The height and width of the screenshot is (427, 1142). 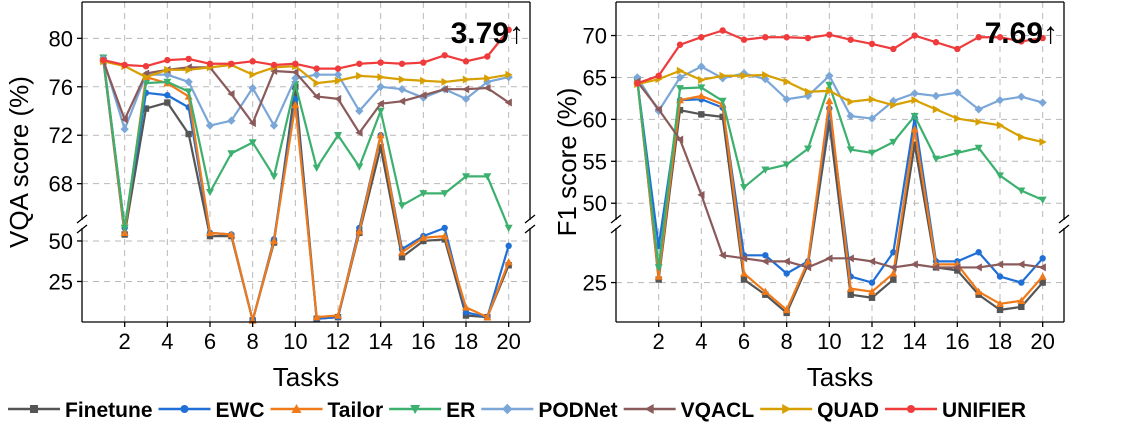 What do you see at coordinates (82, 229) in the screenshot?
I see `axis-break-mark` at bounding box center [82, 229].